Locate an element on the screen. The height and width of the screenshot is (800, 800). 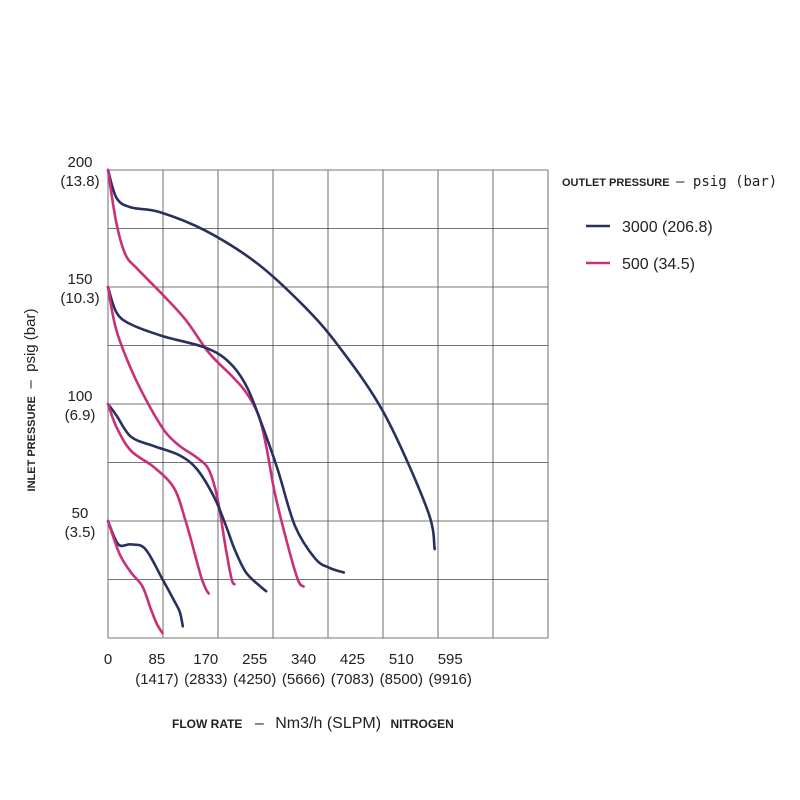
y-tick-sublabel: (10.3) is located at coordinates (79, 298).